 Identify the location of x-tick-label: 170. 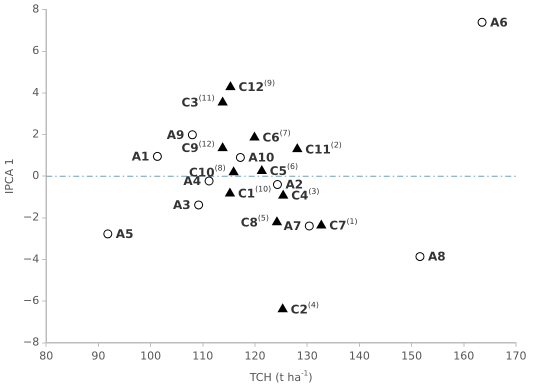
(516, 355).